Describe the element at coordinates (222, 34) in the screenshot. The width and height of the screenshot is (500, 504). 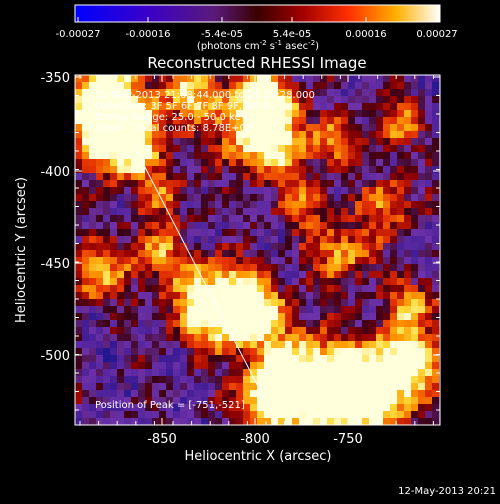
I see `colorbar-tick-label: -5.4e-05` at that location.